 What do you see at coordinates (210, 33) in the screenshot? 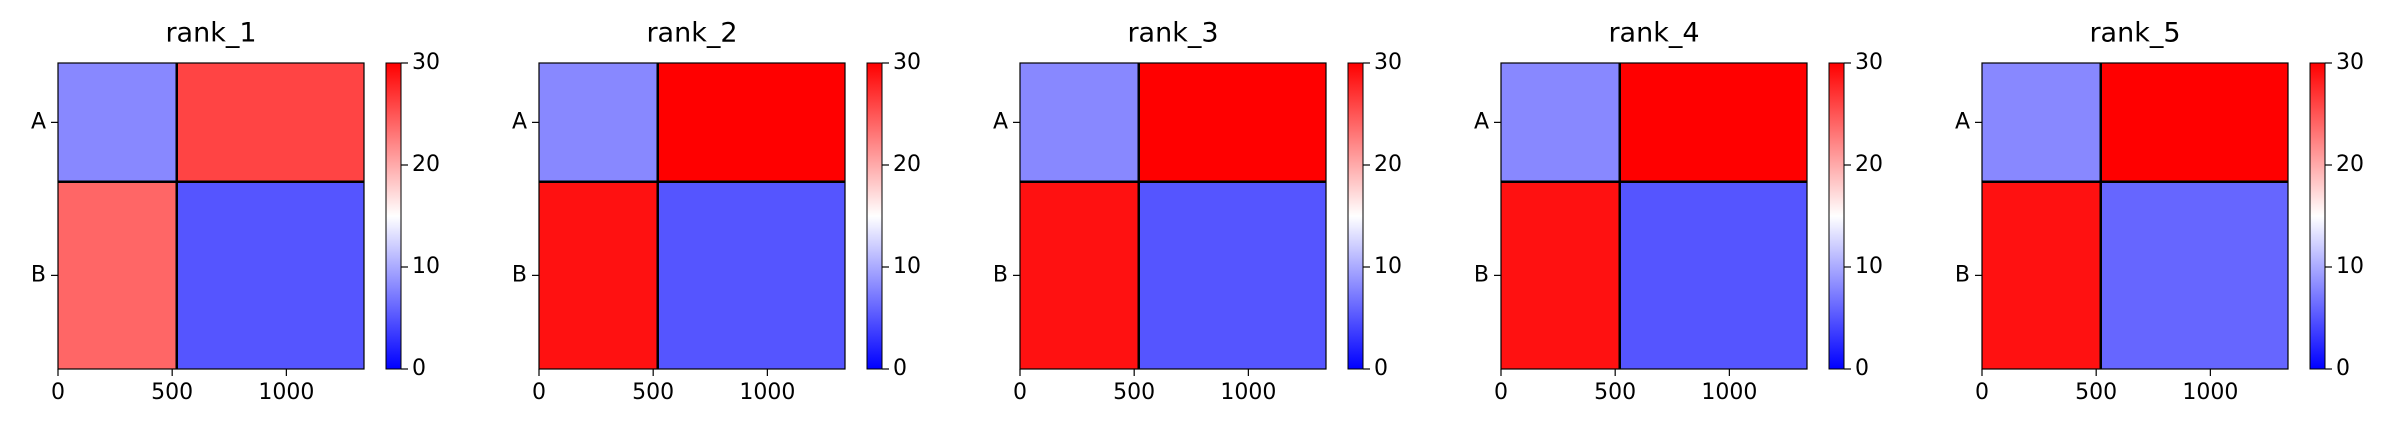
I see `chart-title: rank_1` at bounding box center [210, 33].